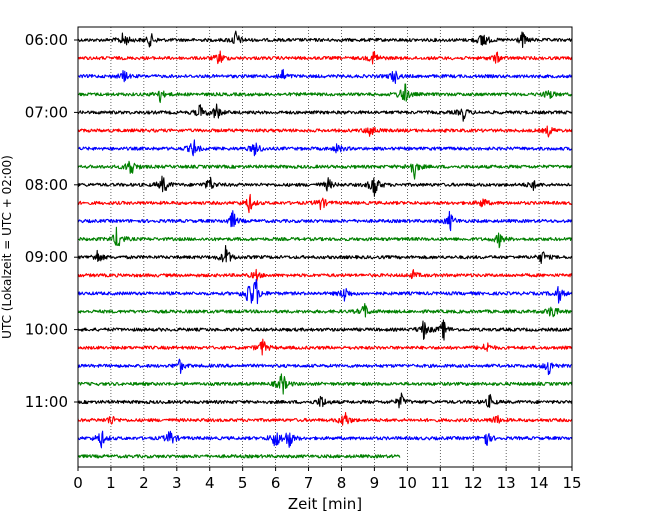 Image resolution: width=650 pixels, height=520 pixels. Describe the element at coordinates (78, 483) in the screenshot. I see `x-tick-label: 0` at that location.